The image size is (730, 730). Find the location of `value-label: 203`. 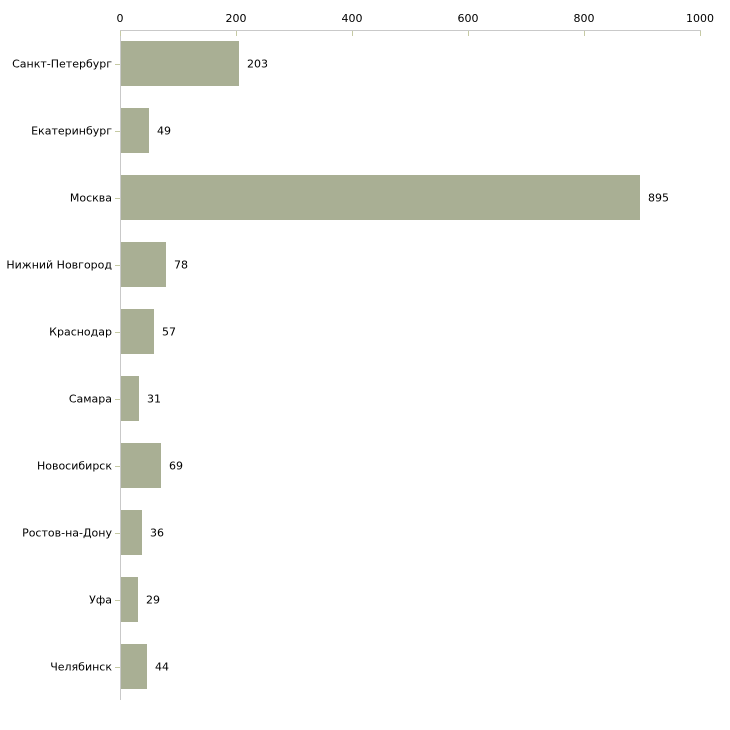

value-label: 203 is located at coordinates (257, 63).